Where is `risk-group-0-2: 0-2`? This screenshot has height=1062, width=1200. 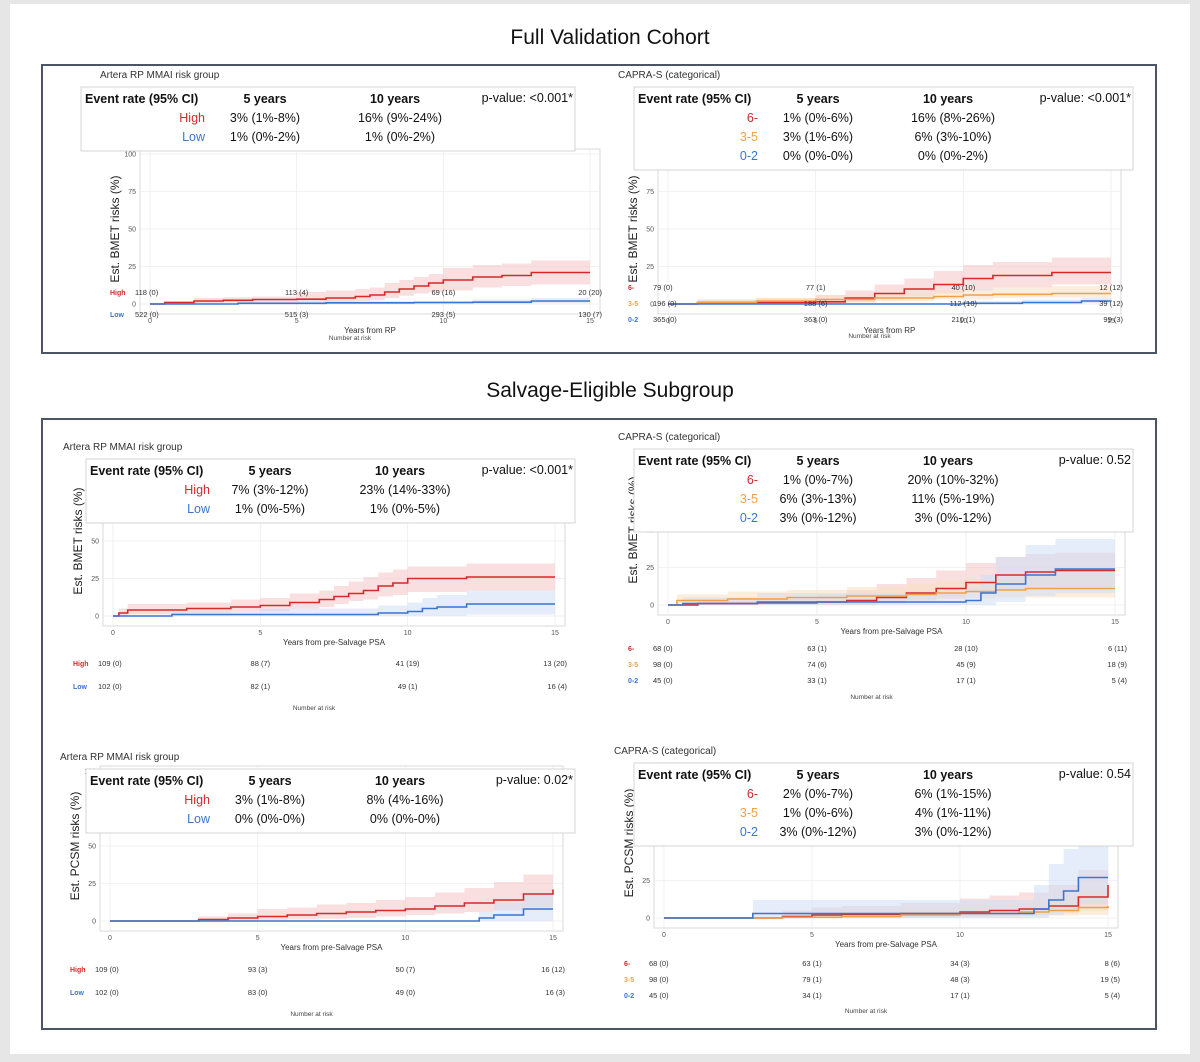
risk-group-0-2: 0-2 is located at coordinates (633, 681).